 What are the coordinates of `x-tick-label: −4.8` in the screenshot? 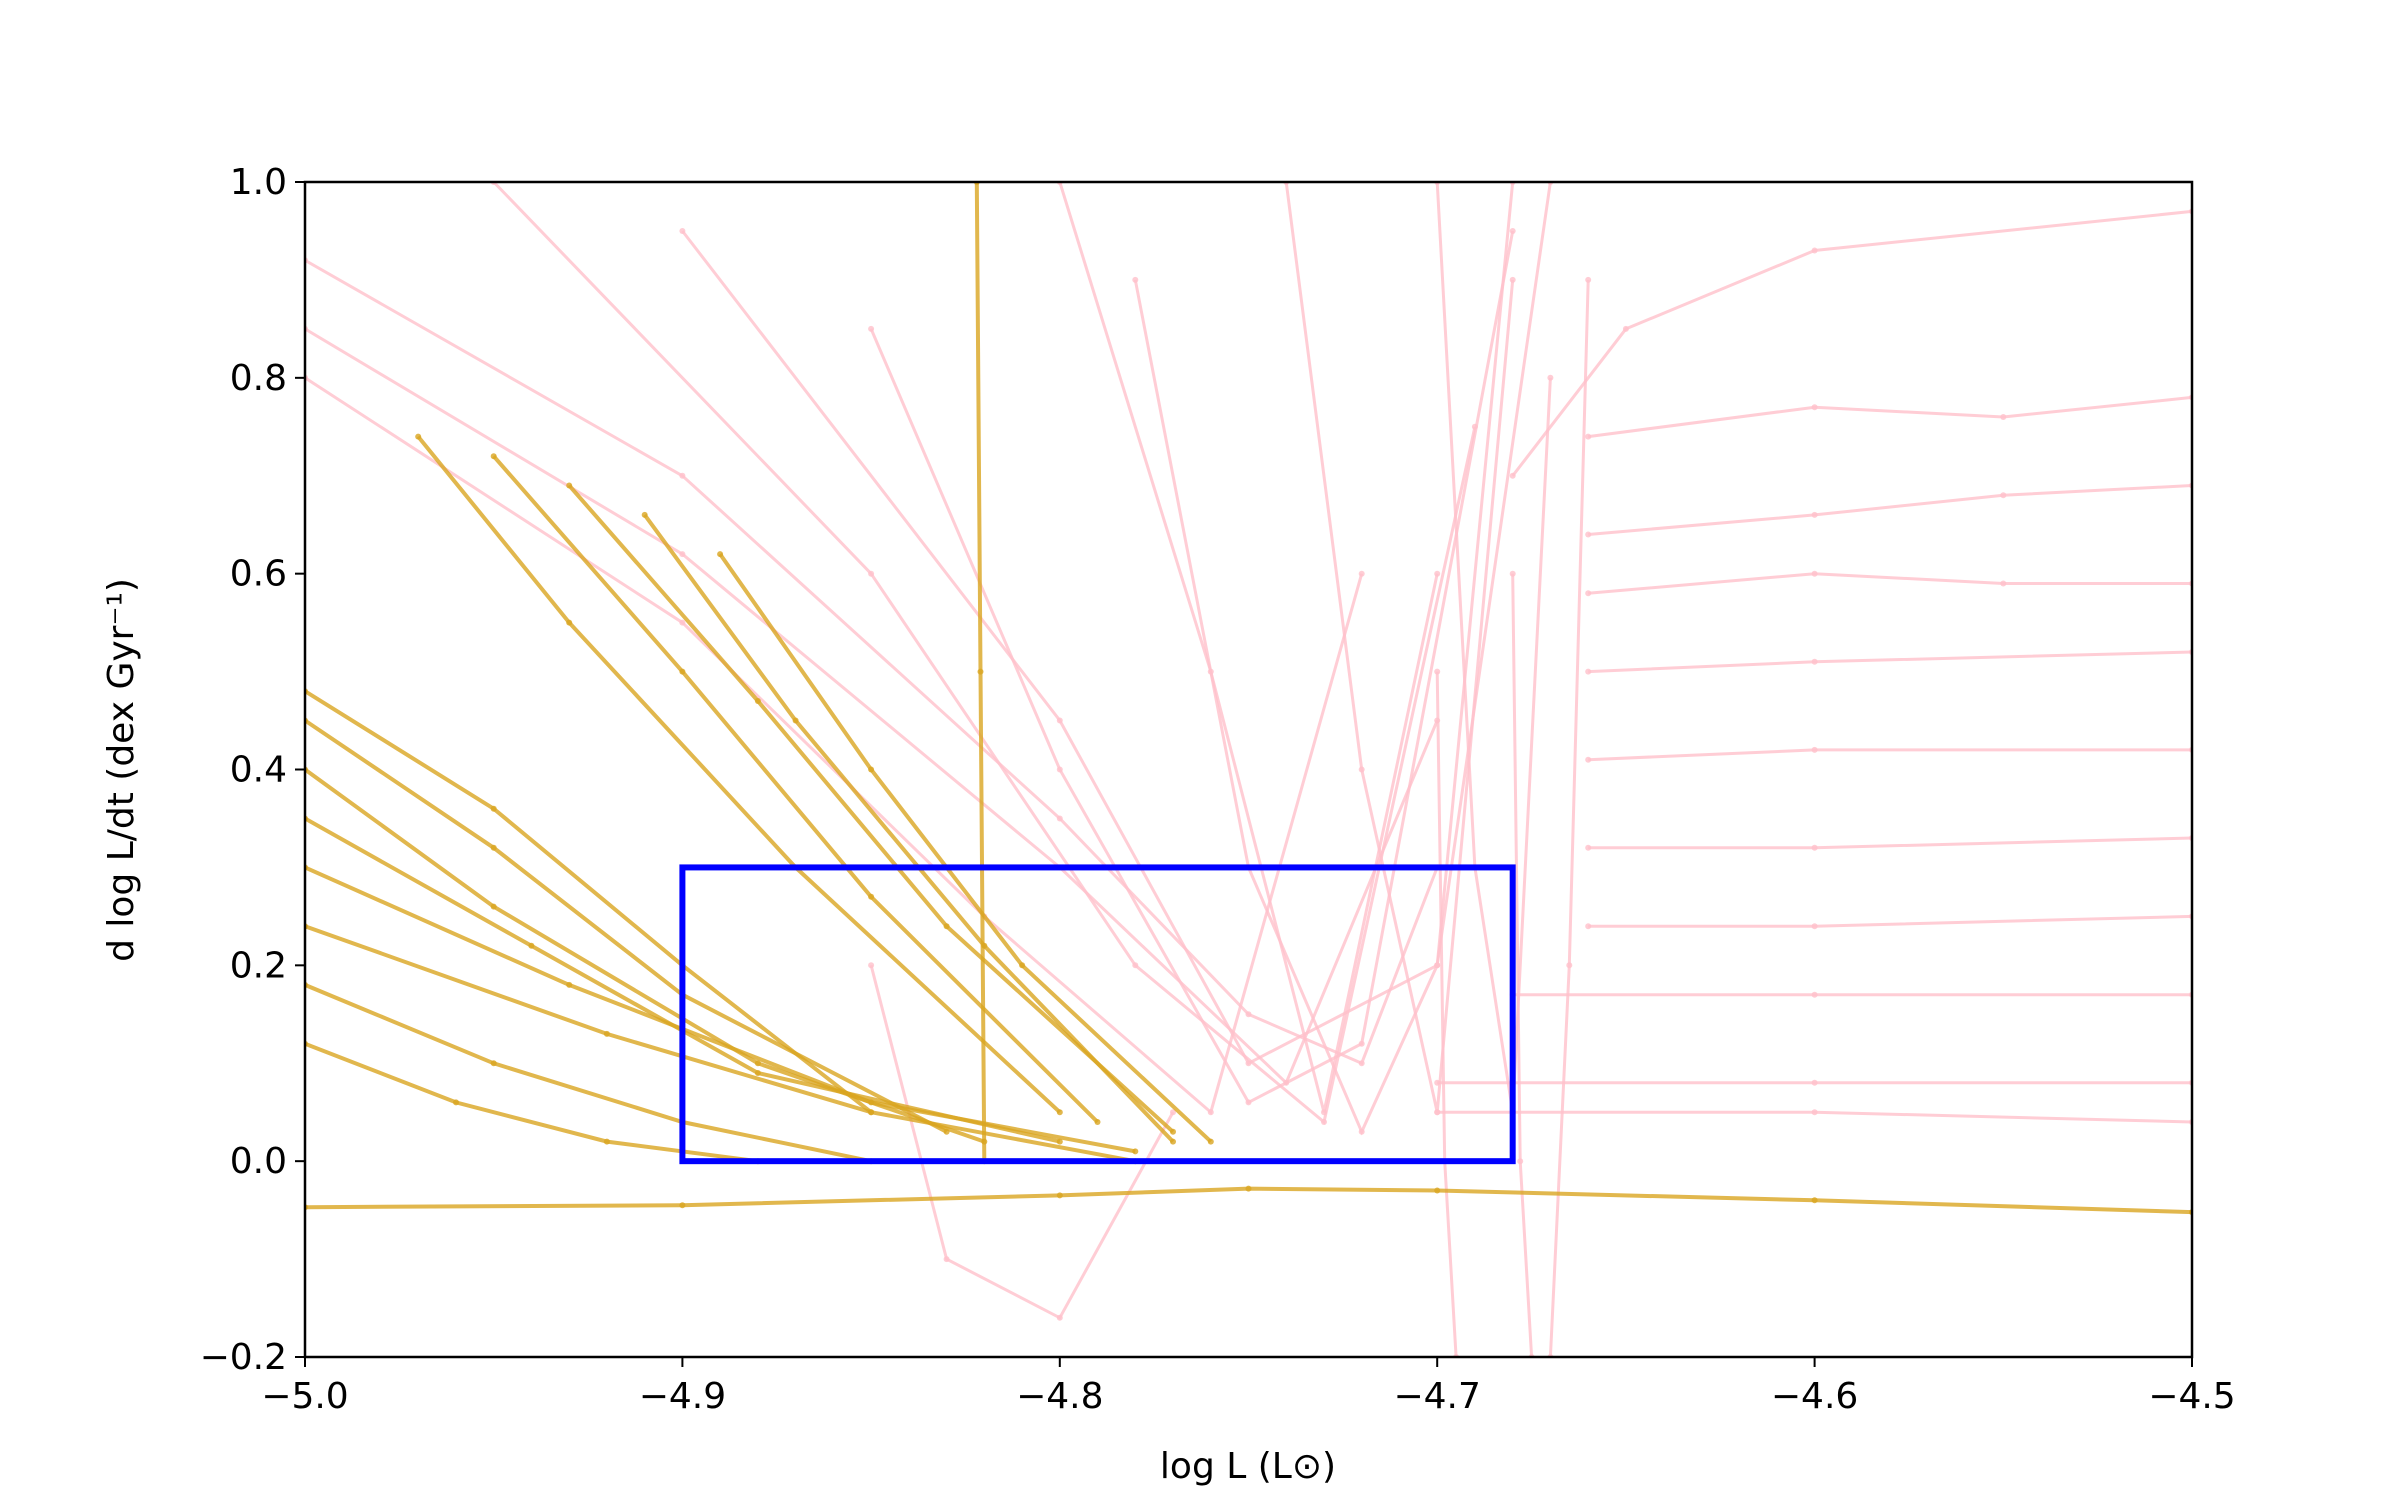 It's located at (1059, 1396).